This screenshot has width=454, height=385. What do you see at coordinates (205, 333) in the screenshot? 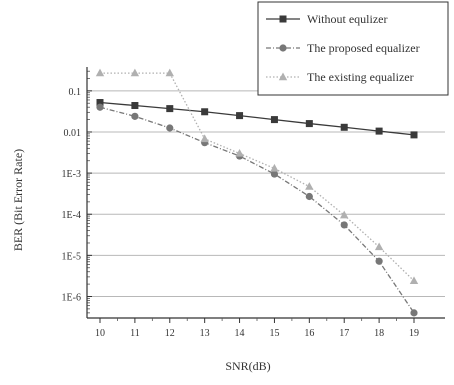
I see `x-tick-label: 13` at bounding box center [205, 333].